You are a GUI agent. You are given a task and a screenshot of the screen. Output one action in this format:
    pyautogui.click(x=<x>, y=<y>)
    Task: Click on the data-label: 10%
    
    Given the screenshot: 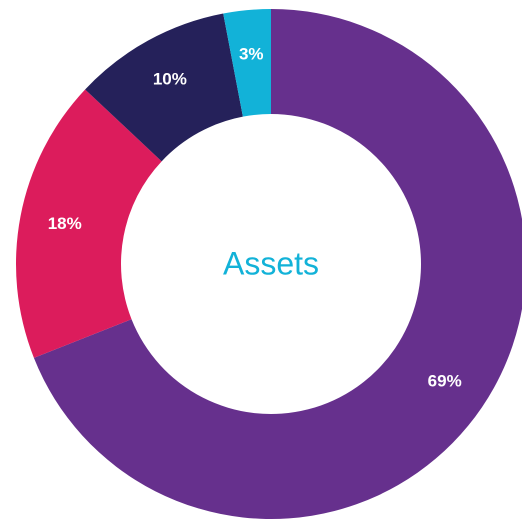 What is the action you would take?
    pyautogui.click(x=170, y=78)
    